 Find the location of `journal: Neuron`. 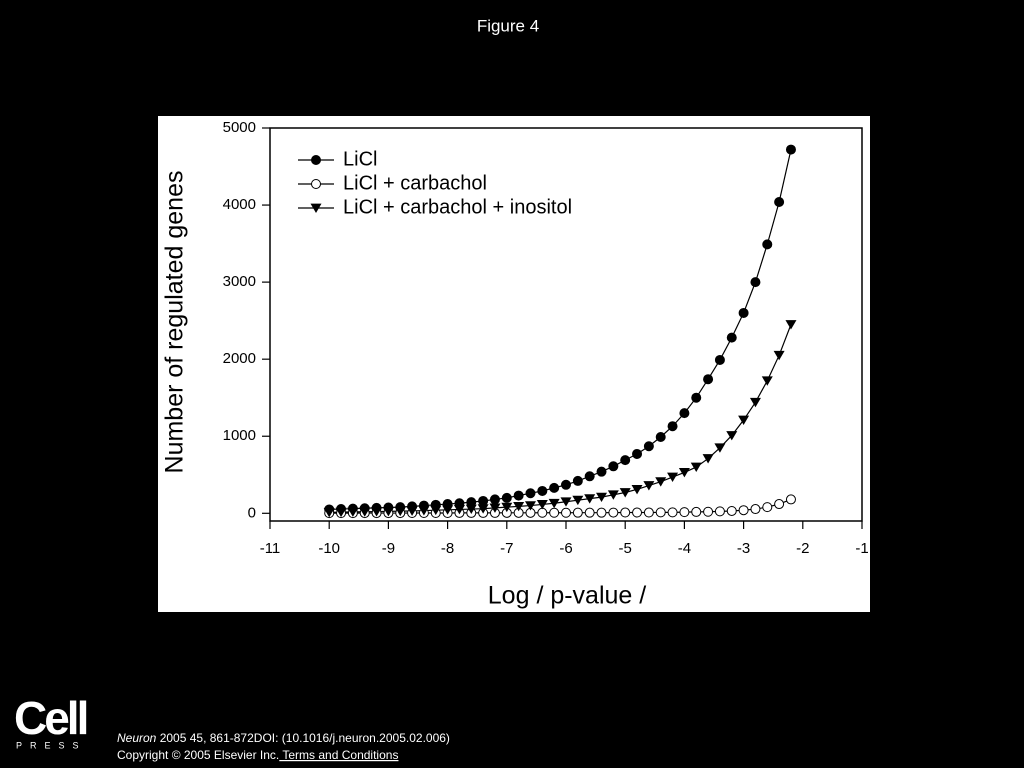

journal: Neuron is located at coordinates (137, 738).